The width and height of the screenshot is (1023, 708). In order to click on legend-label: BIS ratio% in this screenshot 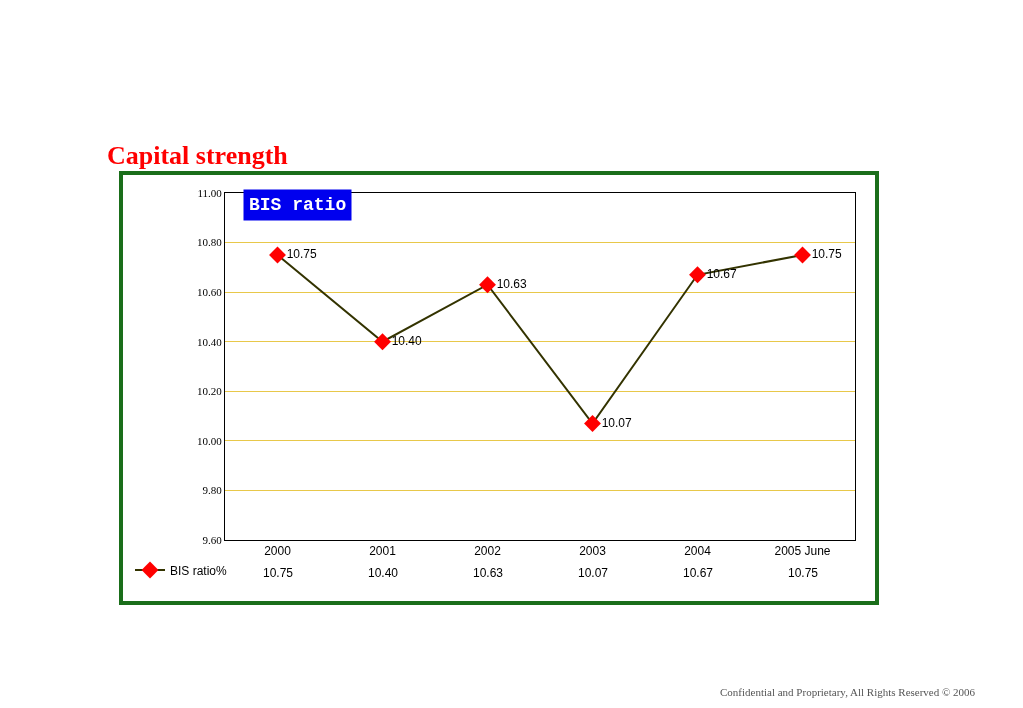, I will do `click(199, 570)`.